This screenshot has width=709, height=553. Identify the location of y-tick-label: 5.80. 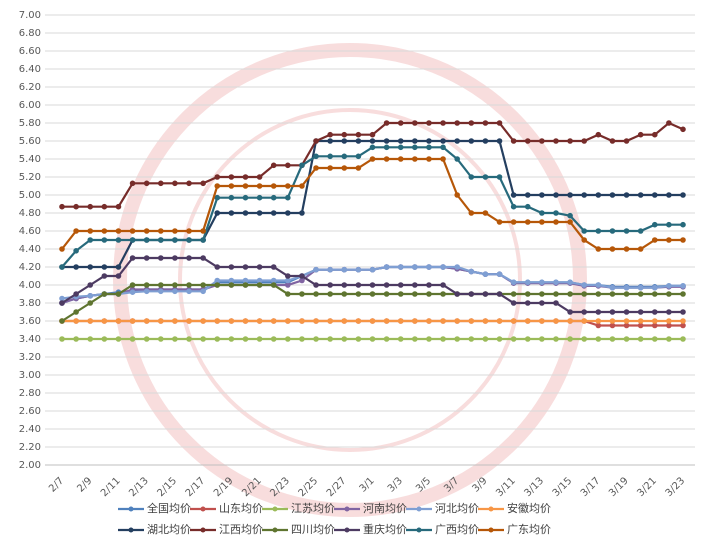
(30, 123).